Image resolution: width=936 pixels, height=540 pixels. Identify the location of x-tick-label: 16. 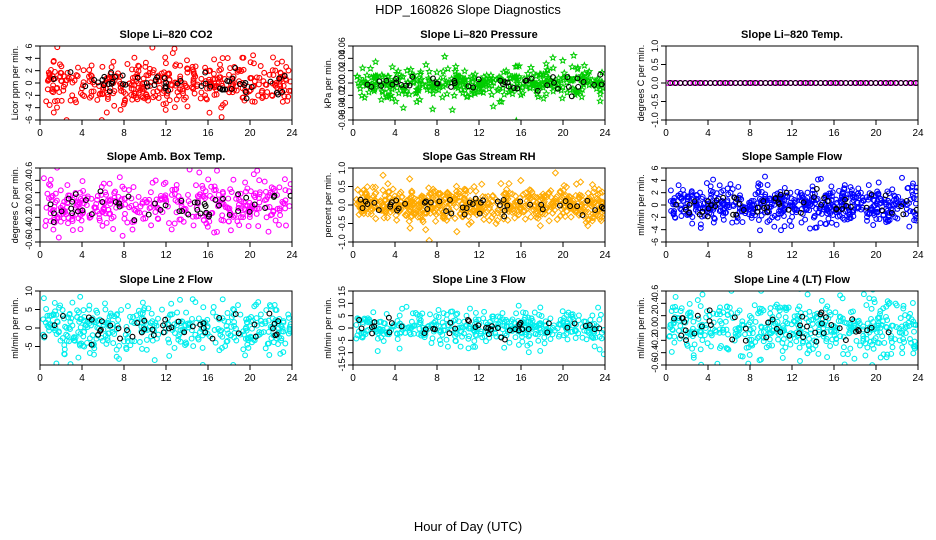
(208, 133).